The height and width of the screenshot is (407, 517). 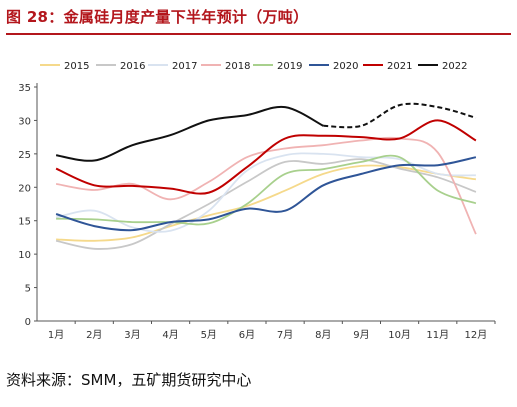 I want to click on x-tick-label: 4月, so click(x=170, y=335).